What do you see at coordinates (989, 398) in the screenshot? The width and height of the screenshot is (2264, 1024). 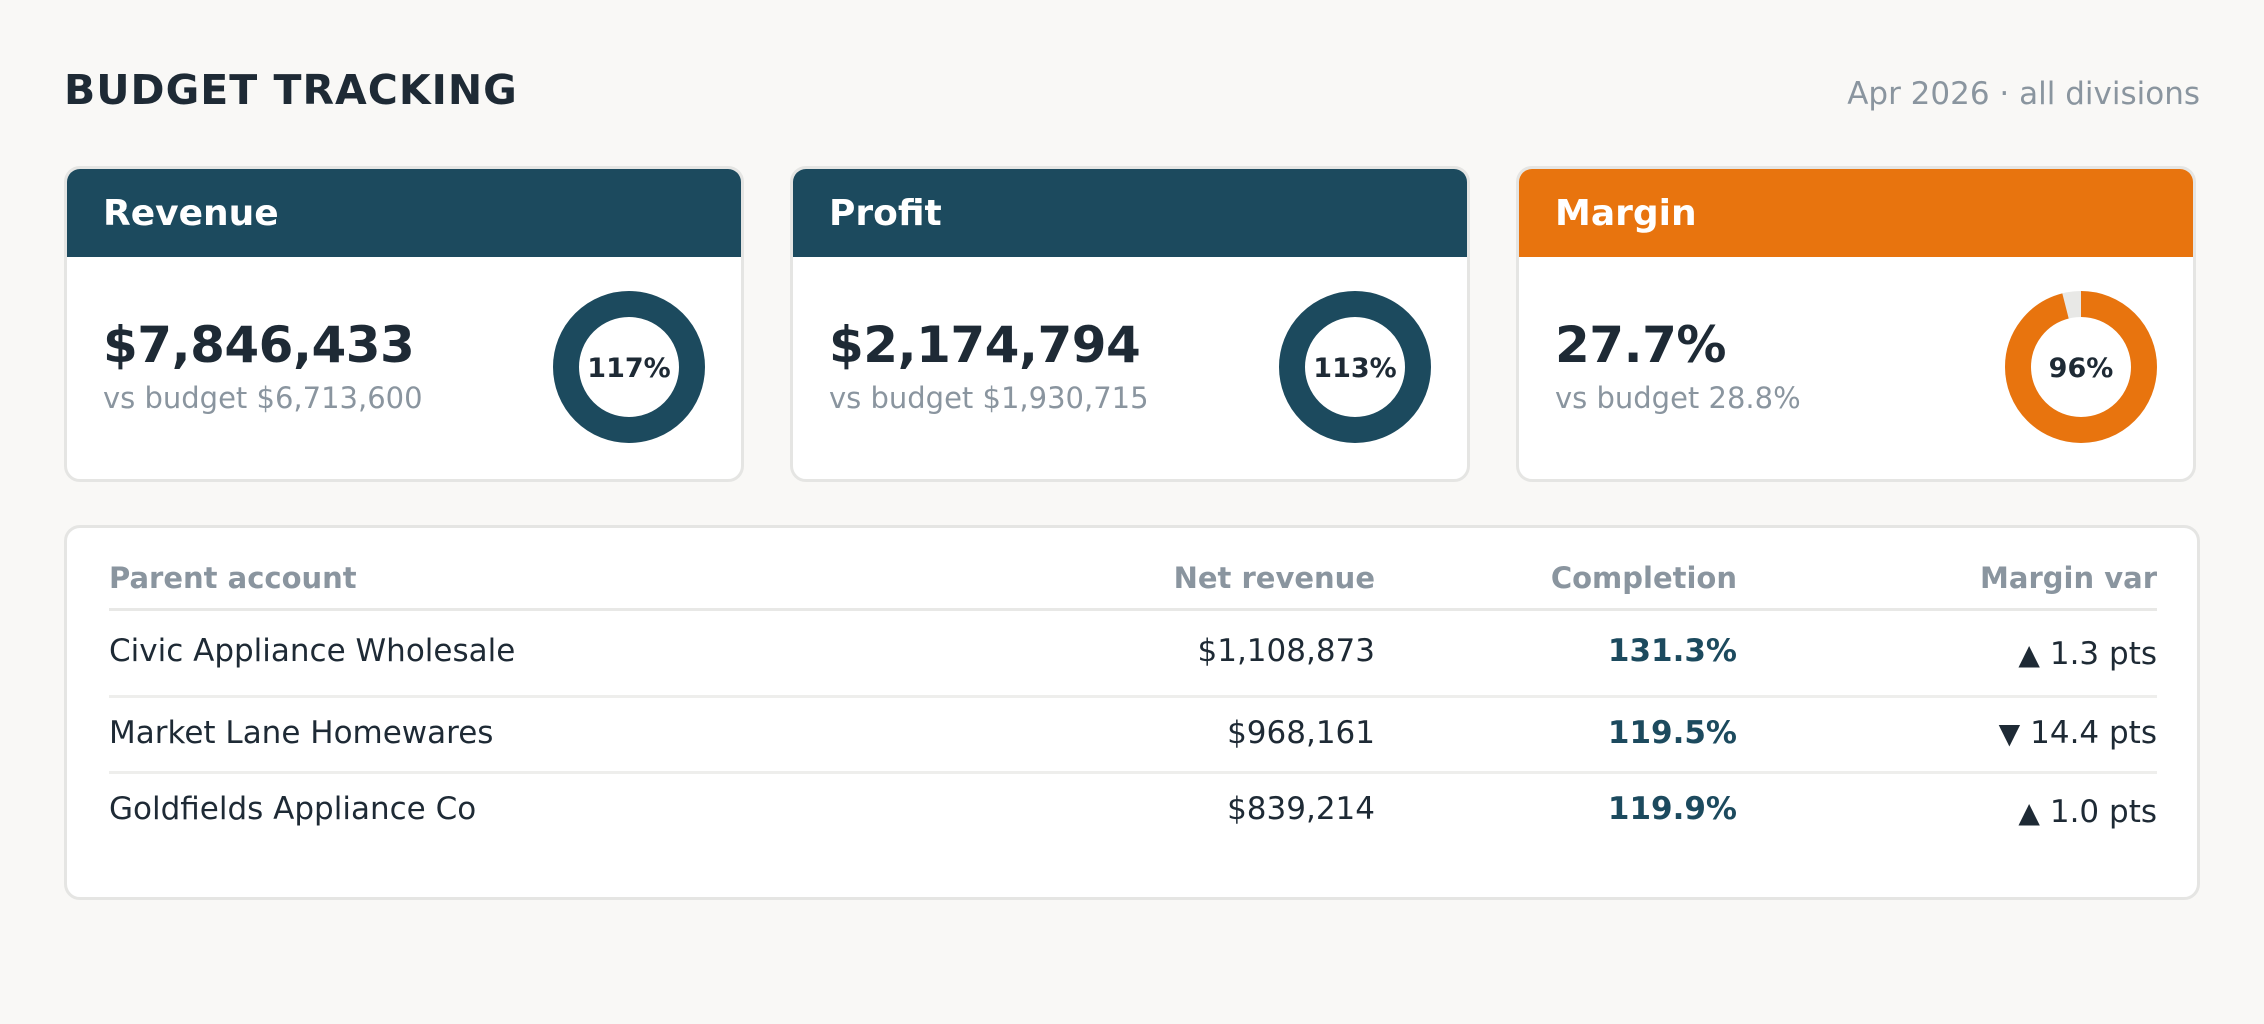 I see `kpi-budget-comparison: vs budget $1,930,715` at bounding box center [989, 398].